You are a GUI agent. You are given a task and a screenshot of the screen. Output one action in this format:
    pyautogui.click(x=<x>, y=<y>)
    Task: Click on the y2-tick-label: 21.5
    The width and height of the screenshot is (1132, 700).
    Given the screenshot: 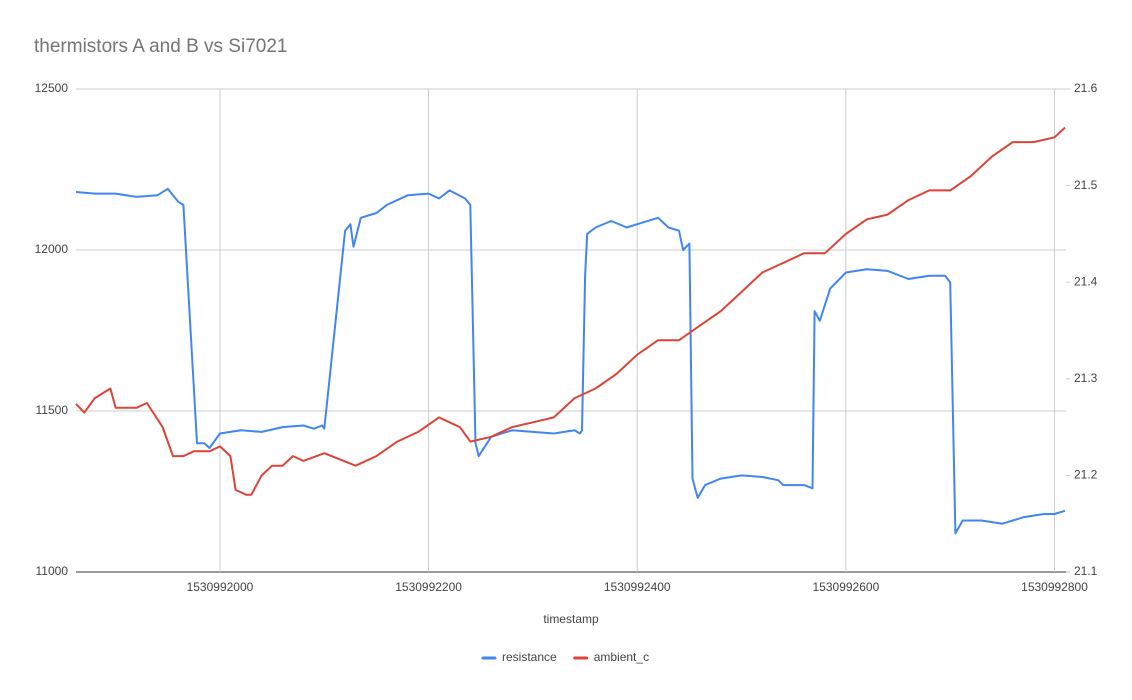 What is the action you would take?
    pyautogui.click(x=1086, y=185)
    